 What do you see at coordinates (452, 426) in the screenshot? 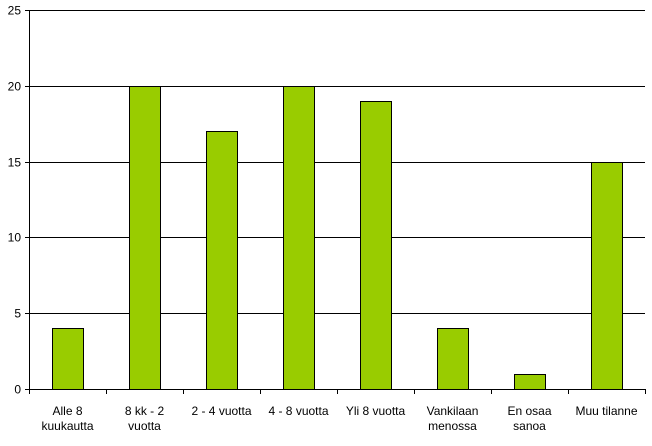
I see `x-tick-label-line: menossa` at bounding box center [452, 426].